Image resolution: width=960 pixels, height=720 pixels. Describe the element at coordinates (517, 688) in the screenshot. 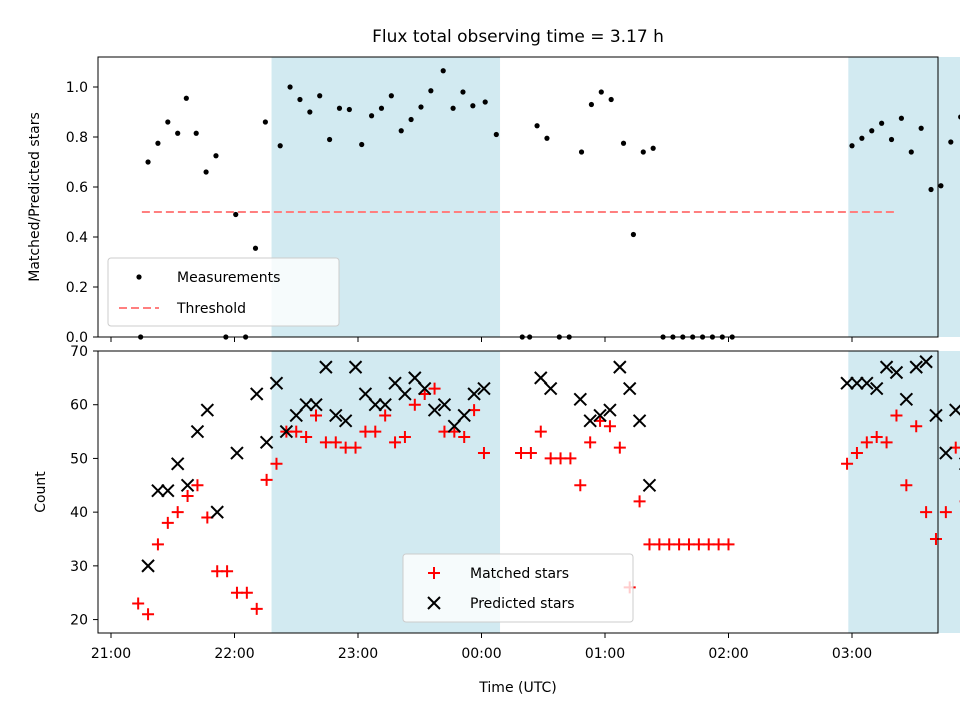

I see `x-axis-label: Time (UTC)` at that location.